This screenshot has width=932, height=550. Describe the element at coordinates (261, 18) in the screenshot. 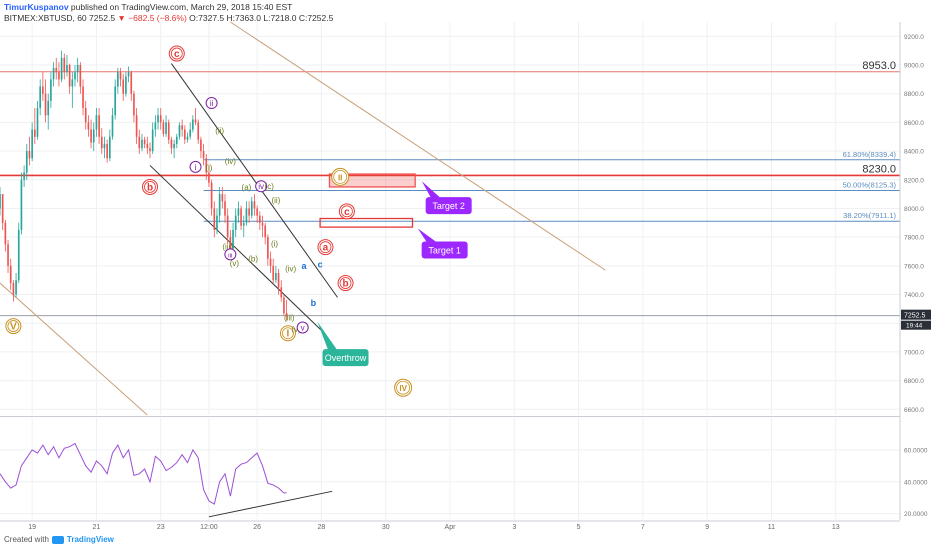

I see `ohlc-values: O:7327.5 H:7363.0 L:7218.0 C:7252.5` at that location.